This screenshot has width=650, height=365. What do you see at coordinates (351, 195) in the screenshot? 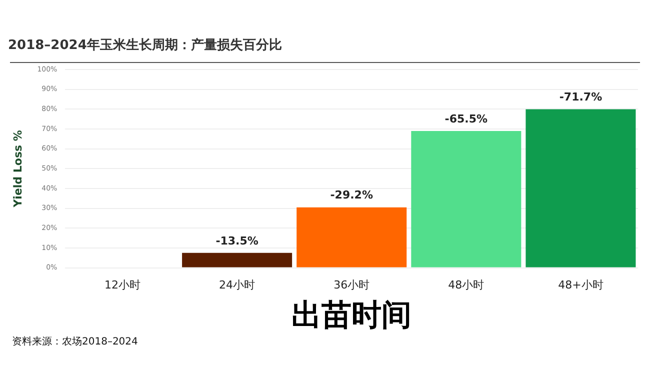
I see `annotation: -29.2%` at bounding box center [351, 195].